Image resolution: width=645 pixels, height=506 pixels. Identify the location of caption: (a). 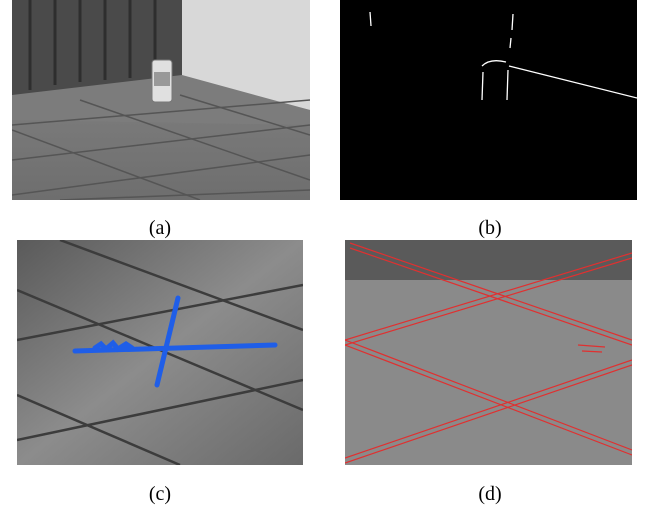
(160, 228).